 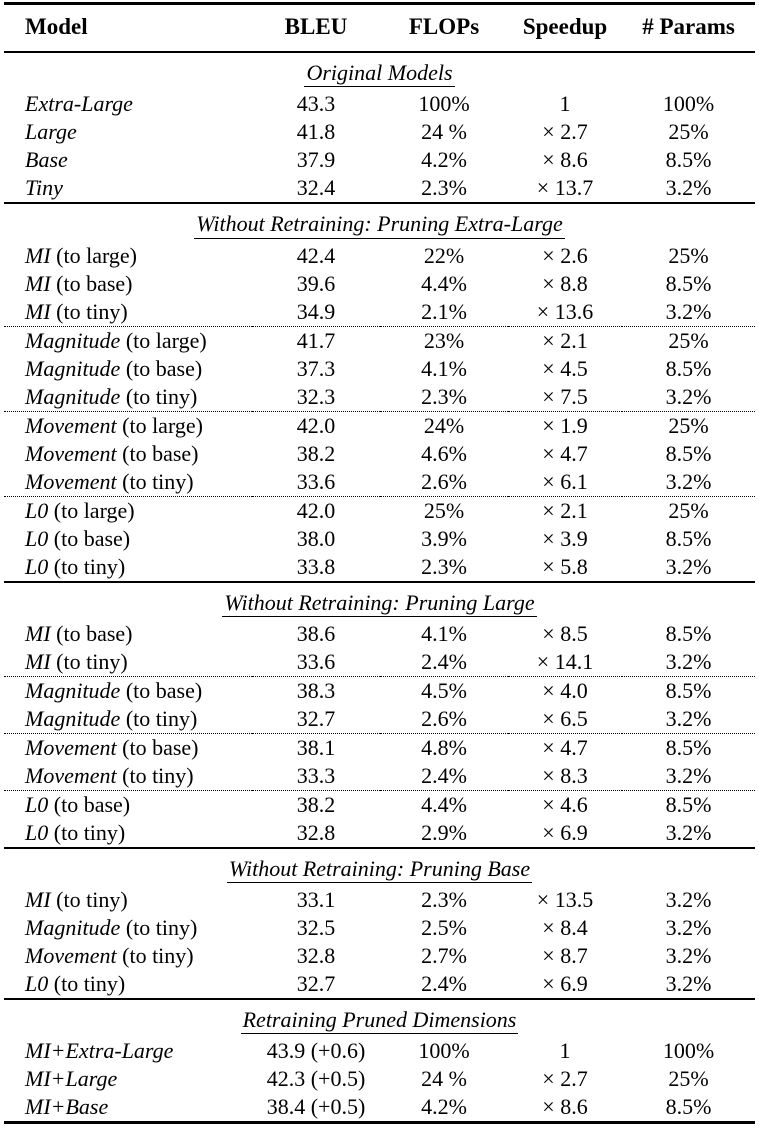 What do you see at coordinates (379, 104) in the screenshot?
I see `table-row: Extra-Large 43.3 100% 1 100%` at bounding box center [379, 104].